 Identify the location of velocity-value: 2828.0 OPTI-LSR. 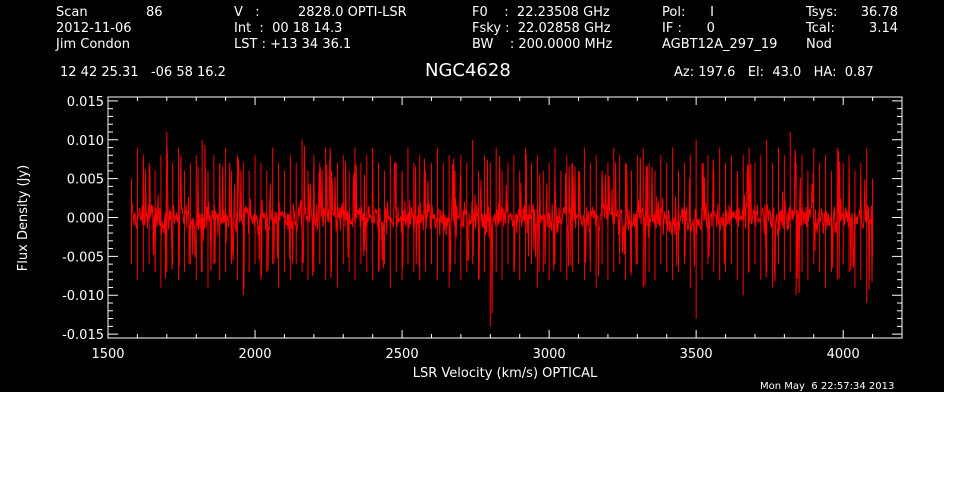
(352, 12).